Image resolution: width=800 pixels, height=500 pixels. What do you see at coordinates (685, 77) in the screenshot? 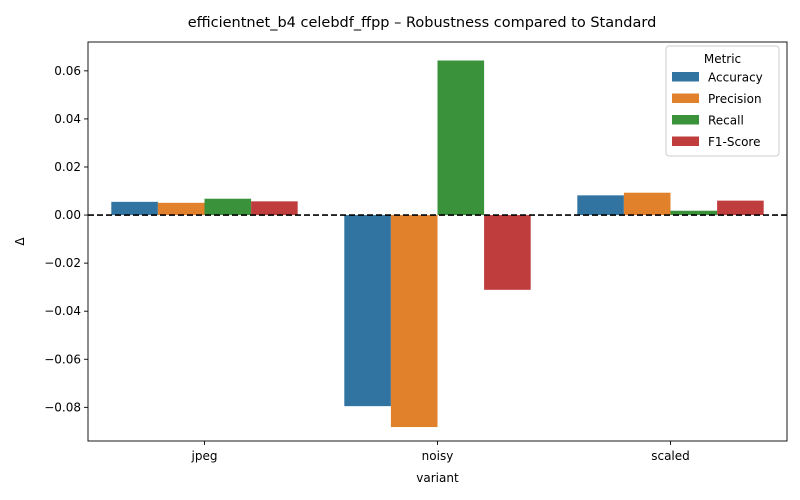
I see `legend-swatch-accuracy` at bounding box center [685, 77].